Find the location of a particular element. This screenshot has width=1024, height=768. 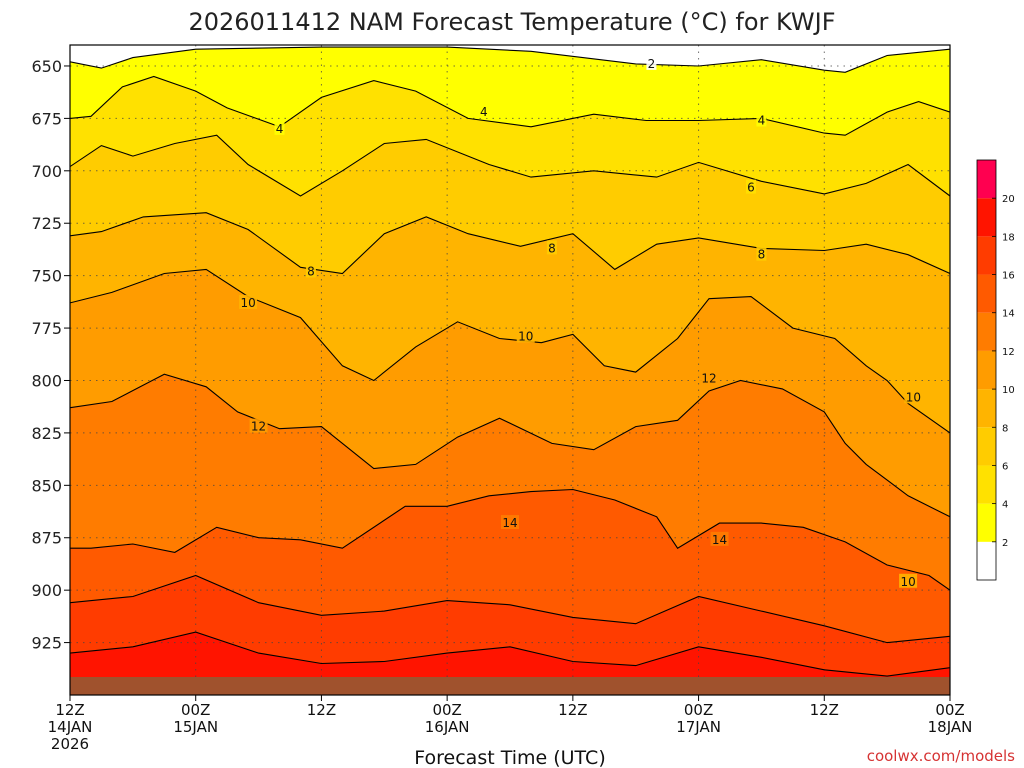

contour-label-3: 4 is located at coordinates (762, 120).